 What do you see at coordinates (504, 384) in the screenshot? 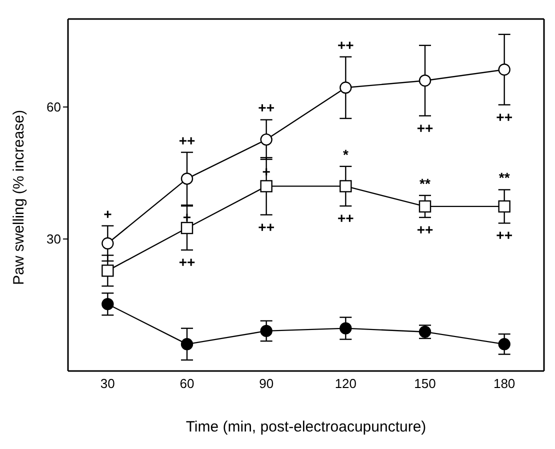
I see `x-tick-label: 180` at bounding box center [504, 384].